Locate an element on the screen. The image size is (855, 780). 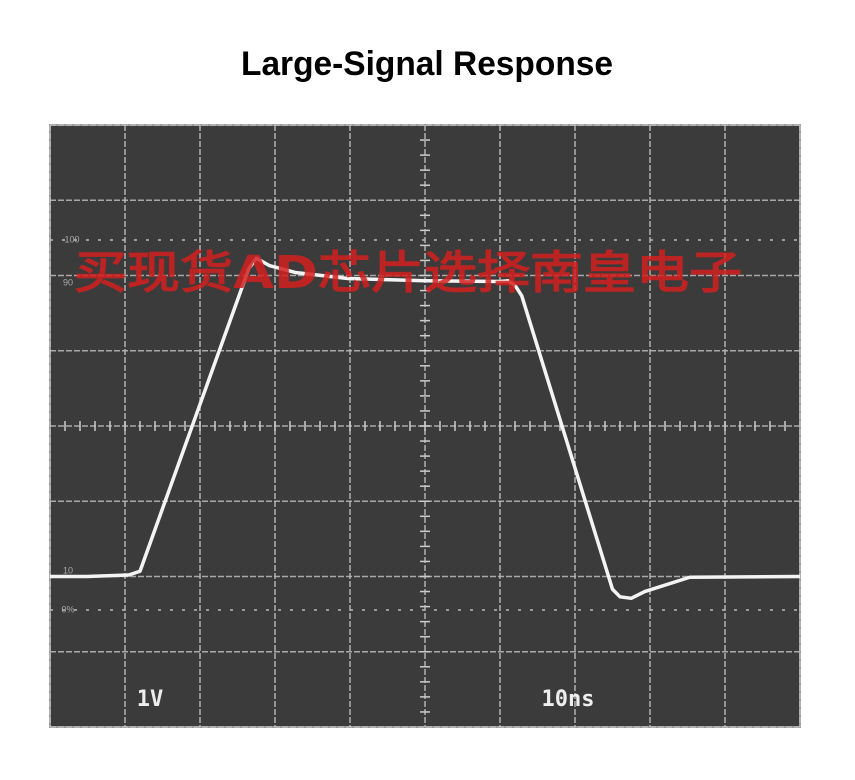
chart-title: Large-Signal Response is located at coordinates (427, 64).